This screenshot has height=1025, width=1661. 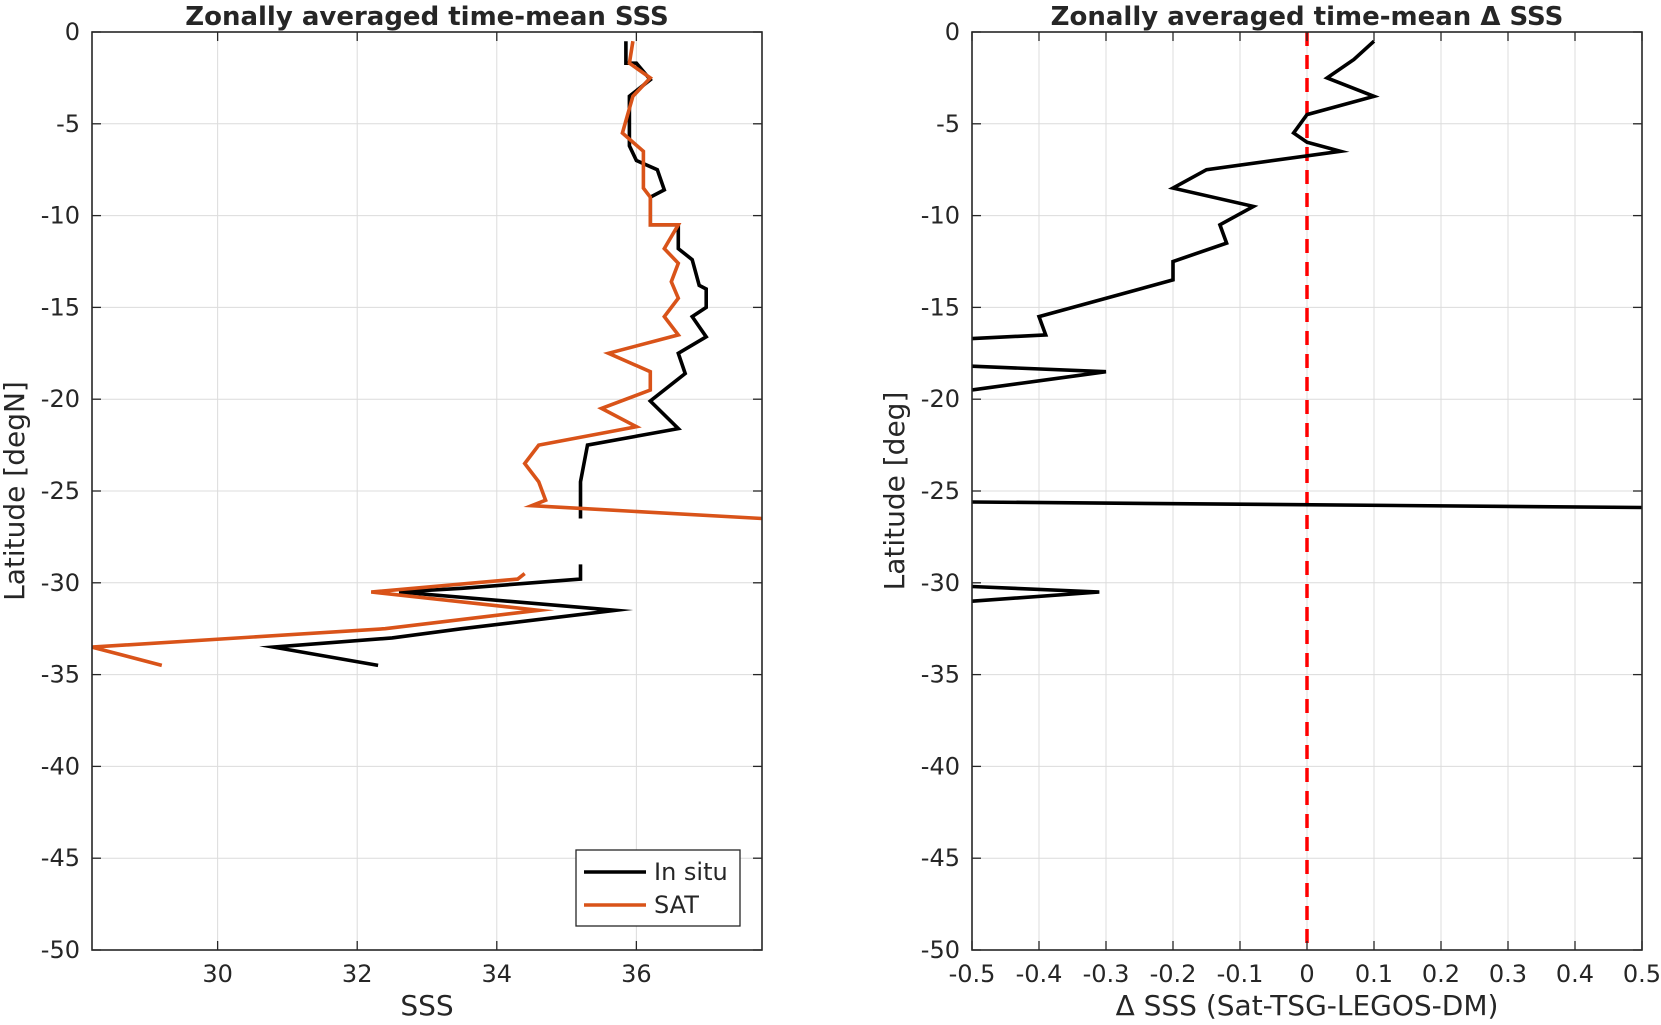 I want to click on sss-y-axis-label: Latitude [degN], so click(x=15, y=491).